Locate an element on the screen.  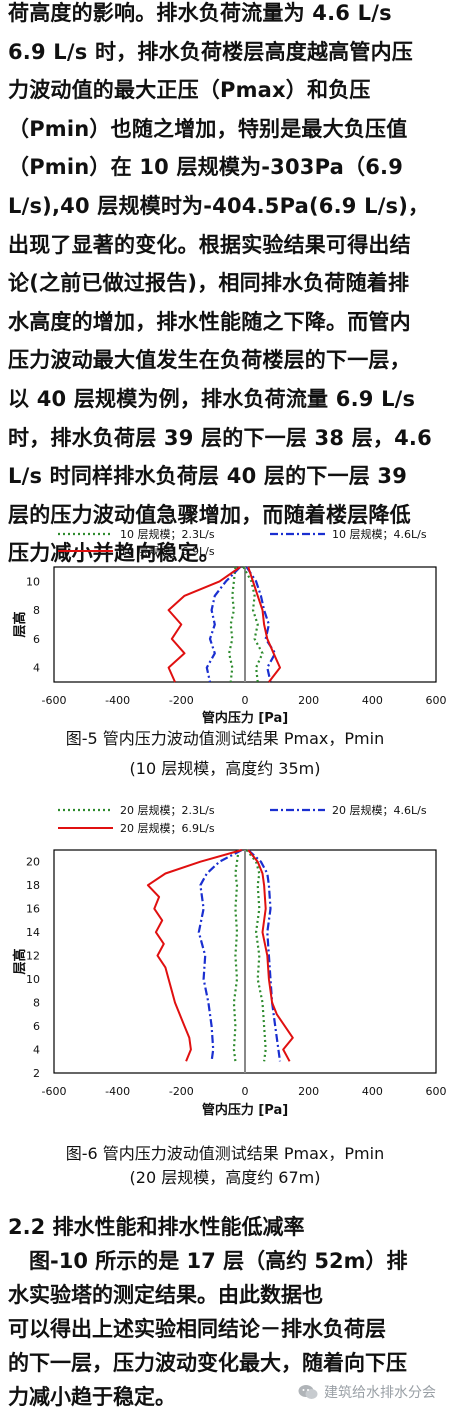
y-tick-label: 12 is located at coordinates (33, 956).